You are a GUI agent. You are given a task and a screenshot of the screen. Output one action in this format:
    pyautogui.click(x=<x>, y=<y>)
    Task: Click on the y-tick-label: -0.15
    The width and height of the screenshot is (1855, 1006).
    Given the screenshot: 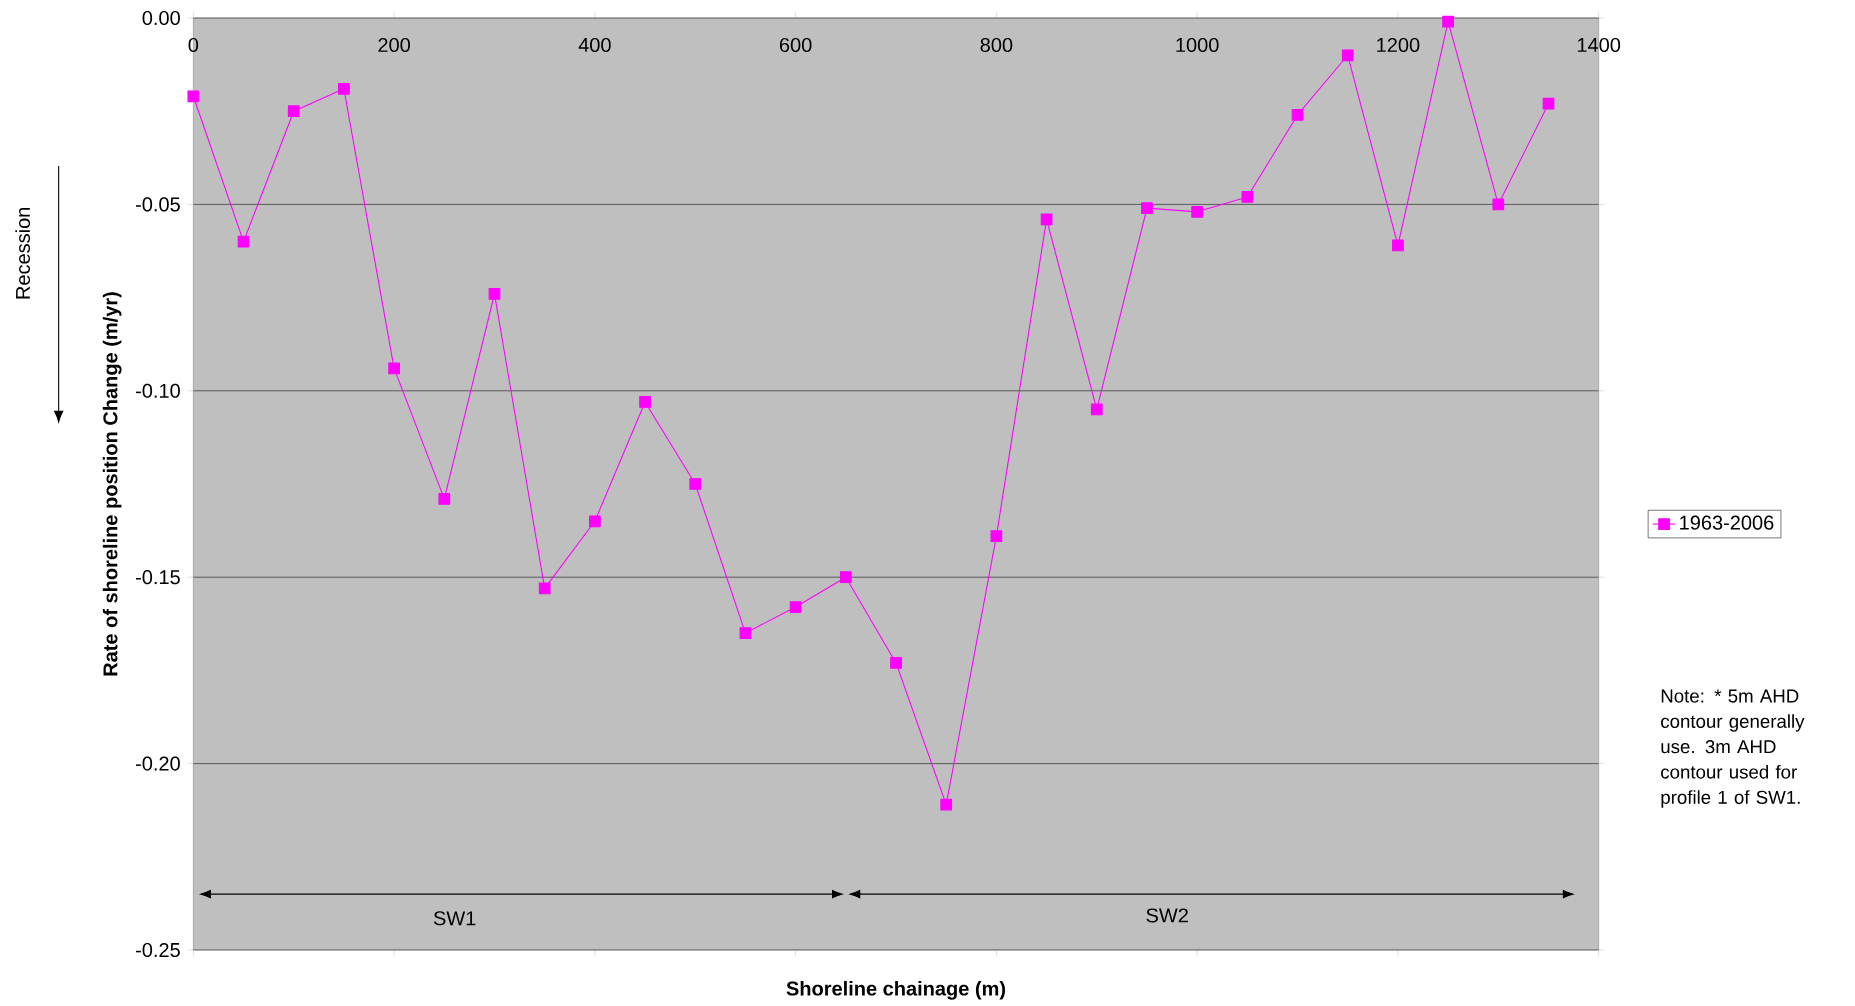 What is the action you would take?
    pyautogui.click(x=158, y=577)
    